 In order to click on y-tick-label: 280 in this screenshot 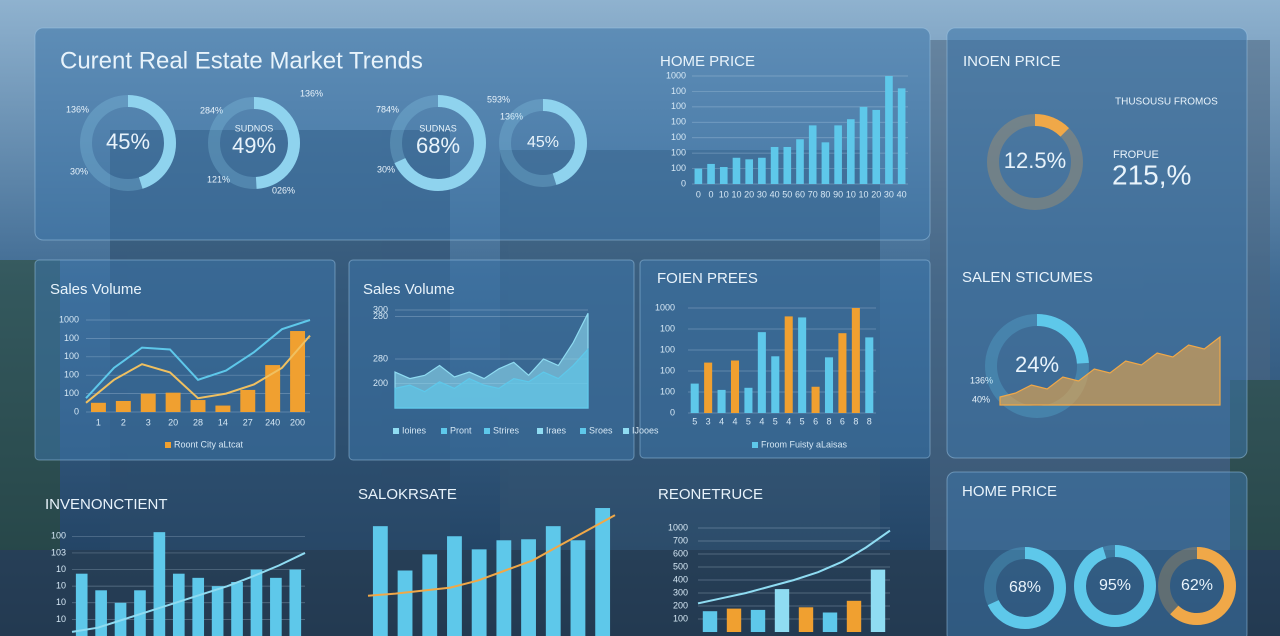, I will do `click(380, 358)`.